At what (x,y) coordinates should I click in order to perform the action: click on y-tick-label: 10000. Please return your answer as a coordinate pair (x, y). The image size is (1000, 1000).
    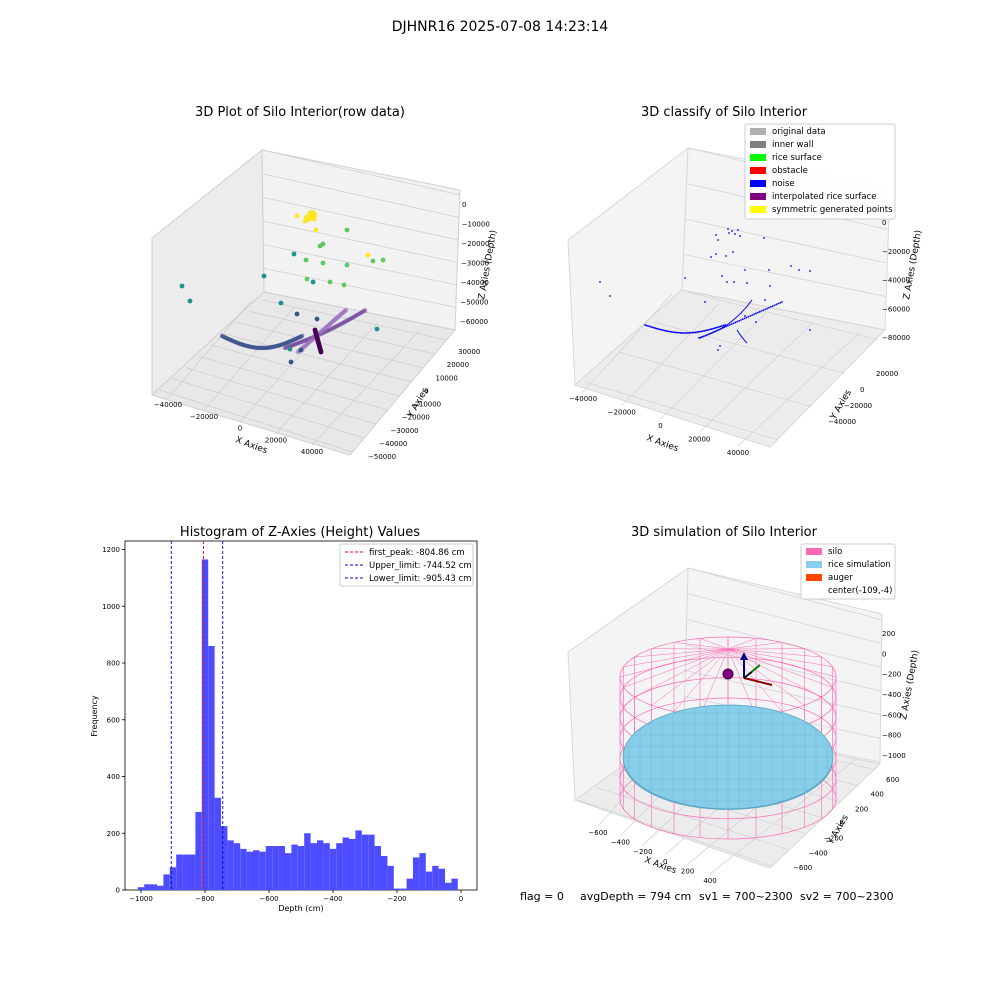
    Looking at the image, I should click on (447, 378).